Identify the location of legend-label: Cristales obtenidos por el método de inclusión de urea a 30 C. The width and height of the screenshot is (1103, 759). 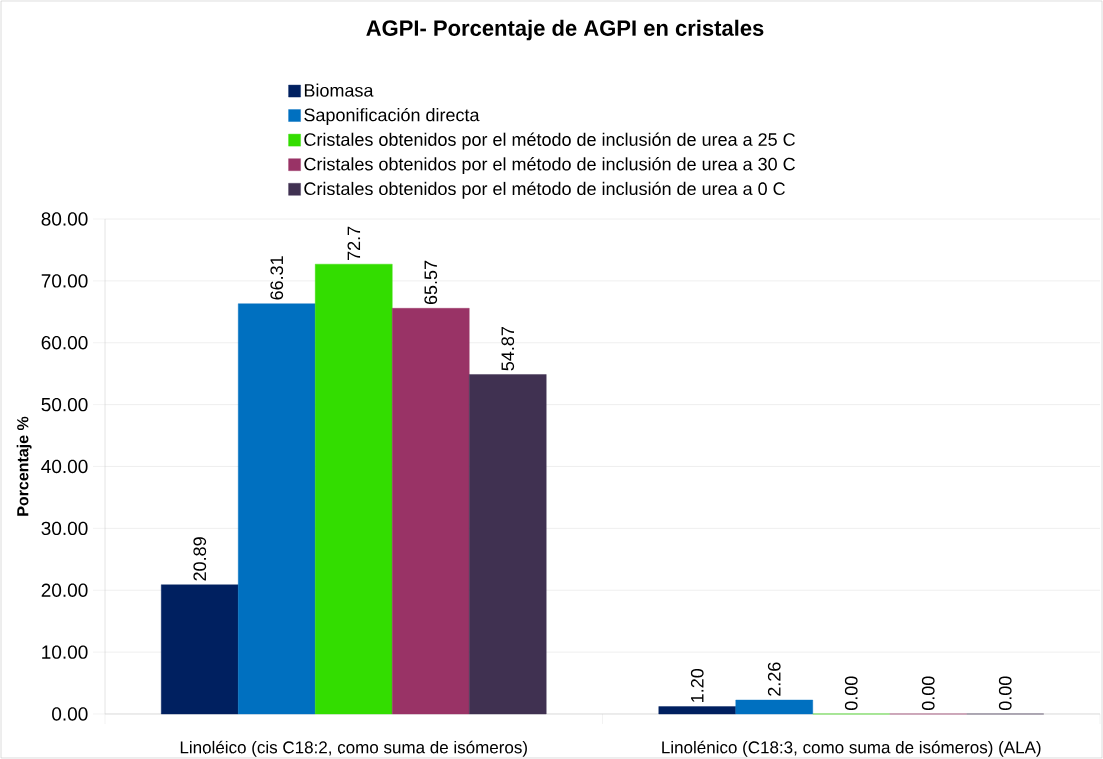
(549, 166).